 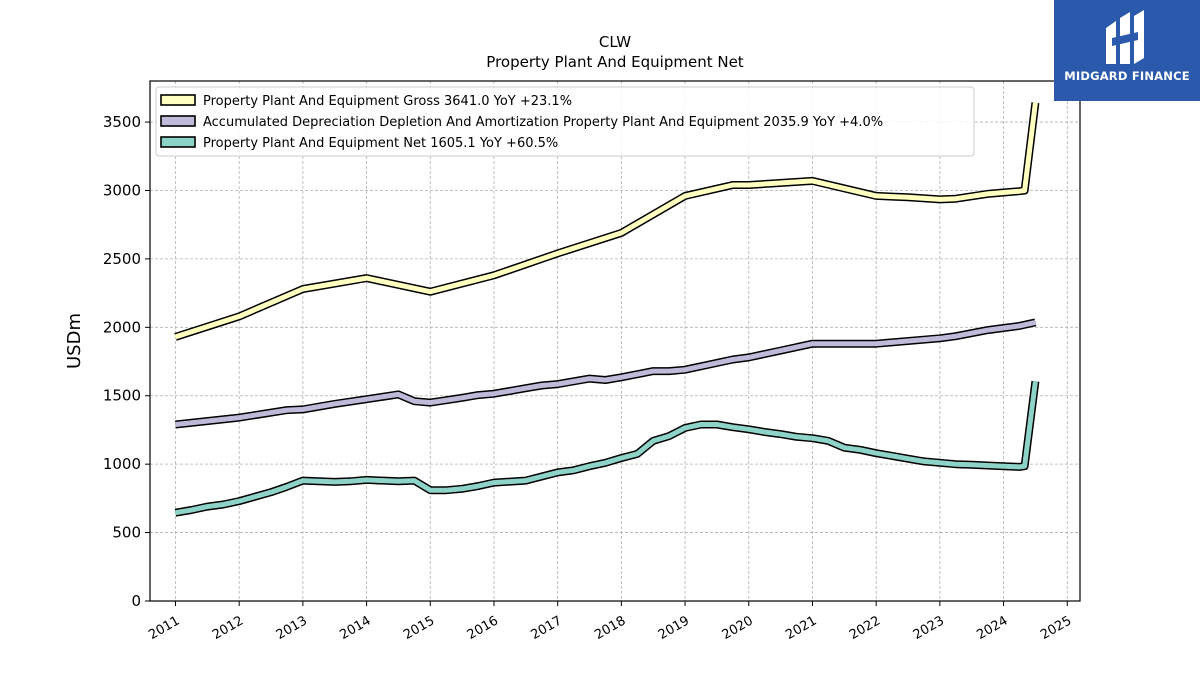 I want to click on x-tick-label: 2014, so click(x=355, y=628).